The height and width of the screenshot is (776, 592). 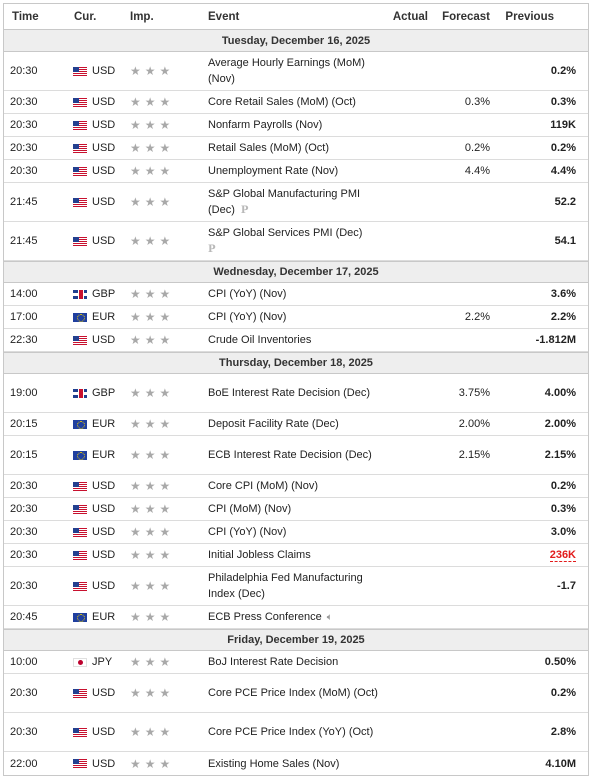 What do you see at coordinates (100, 455) in the screenshot?
I see `event-currency: EUR` at bounding box center [100, 455].